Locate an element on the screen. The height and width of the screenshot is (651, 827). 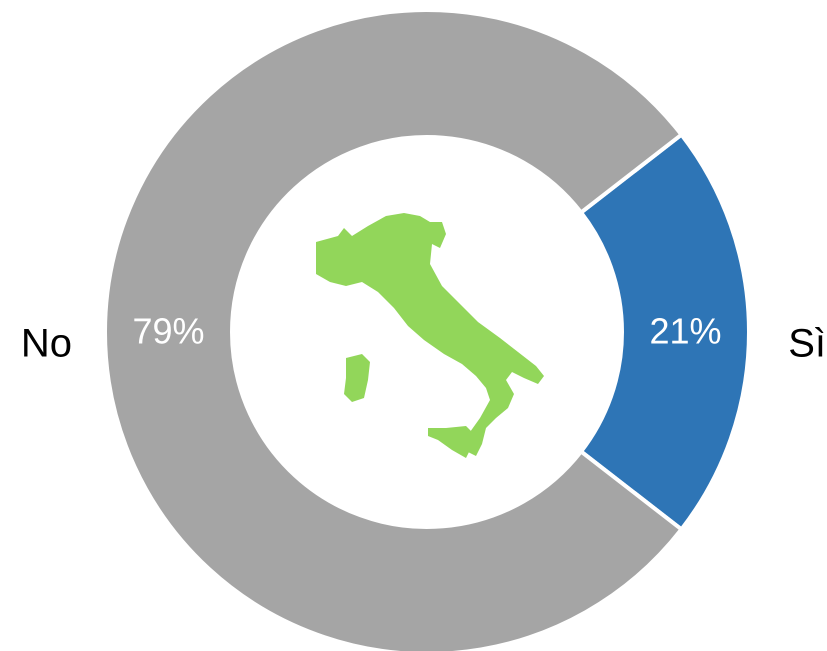
sicily is located at coordinates (451, 442).